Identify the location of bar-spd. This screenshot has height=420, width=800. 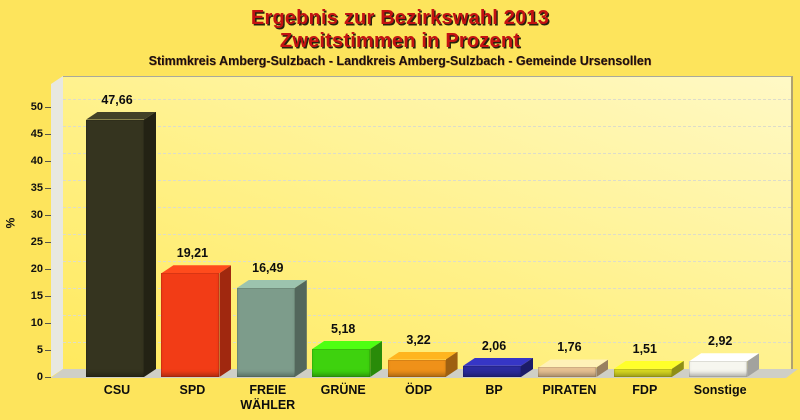
(190, 325).